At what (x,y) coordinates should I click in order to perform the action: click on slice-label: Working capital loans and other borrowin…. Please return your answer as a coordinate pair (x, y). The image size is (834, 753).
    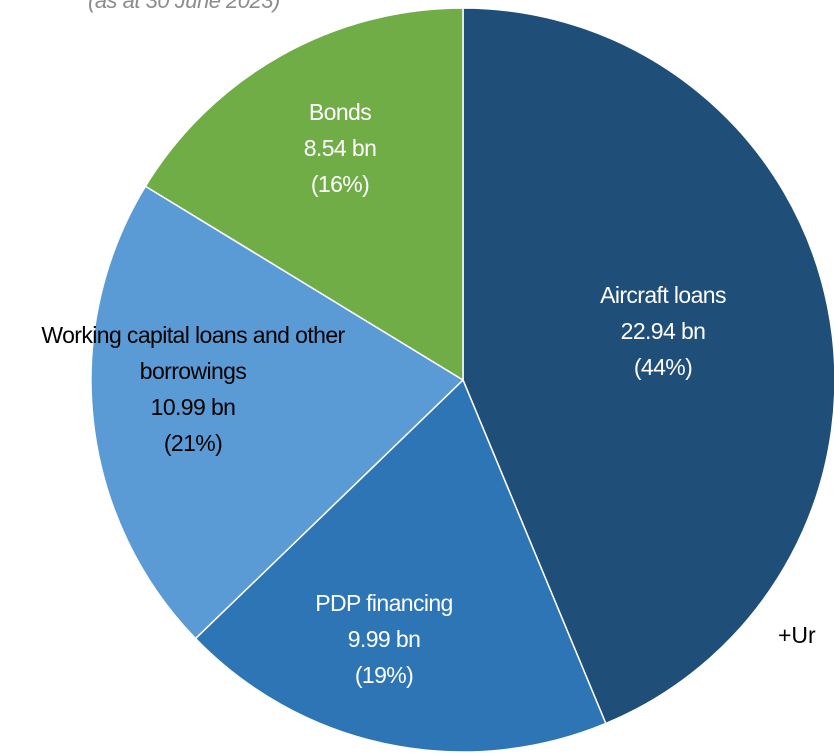
    Looking at the image, I should click on (193, 389).